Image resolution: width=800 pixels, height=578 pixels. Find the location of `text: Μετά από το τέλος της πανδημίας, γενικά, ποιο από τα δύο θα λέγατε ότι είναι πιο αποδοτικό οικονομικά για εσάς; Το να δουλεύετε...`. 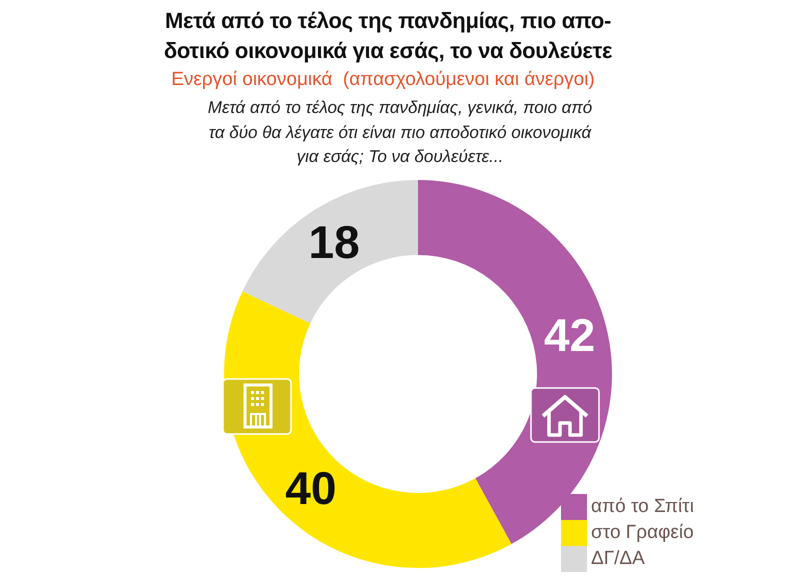

text: Μετά από το τέλος της πανδημίας, γενικά, ποιο από τα δύο θα λέγατε ότι είναι πιο αποδοτικό οικονομικά για εσάς; Το να δουλεύετε... is located at coordinates (400, 132).